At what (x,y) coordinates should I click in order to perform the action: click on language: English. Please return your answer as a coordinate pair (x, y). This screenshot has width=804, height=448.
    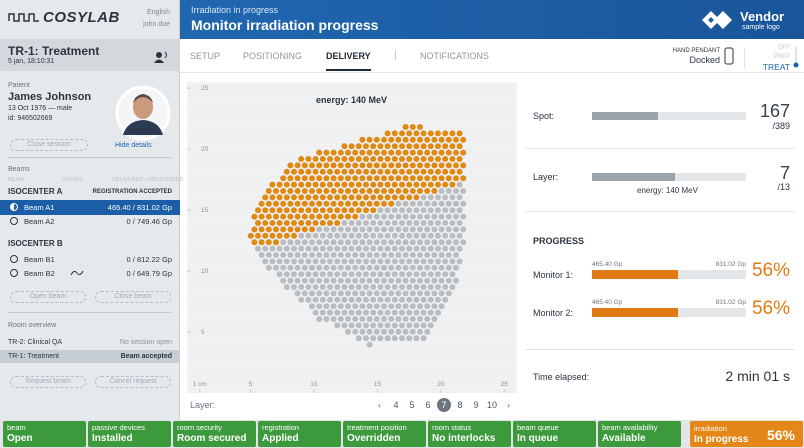
    Looking at the image, I should click on (158, 12).